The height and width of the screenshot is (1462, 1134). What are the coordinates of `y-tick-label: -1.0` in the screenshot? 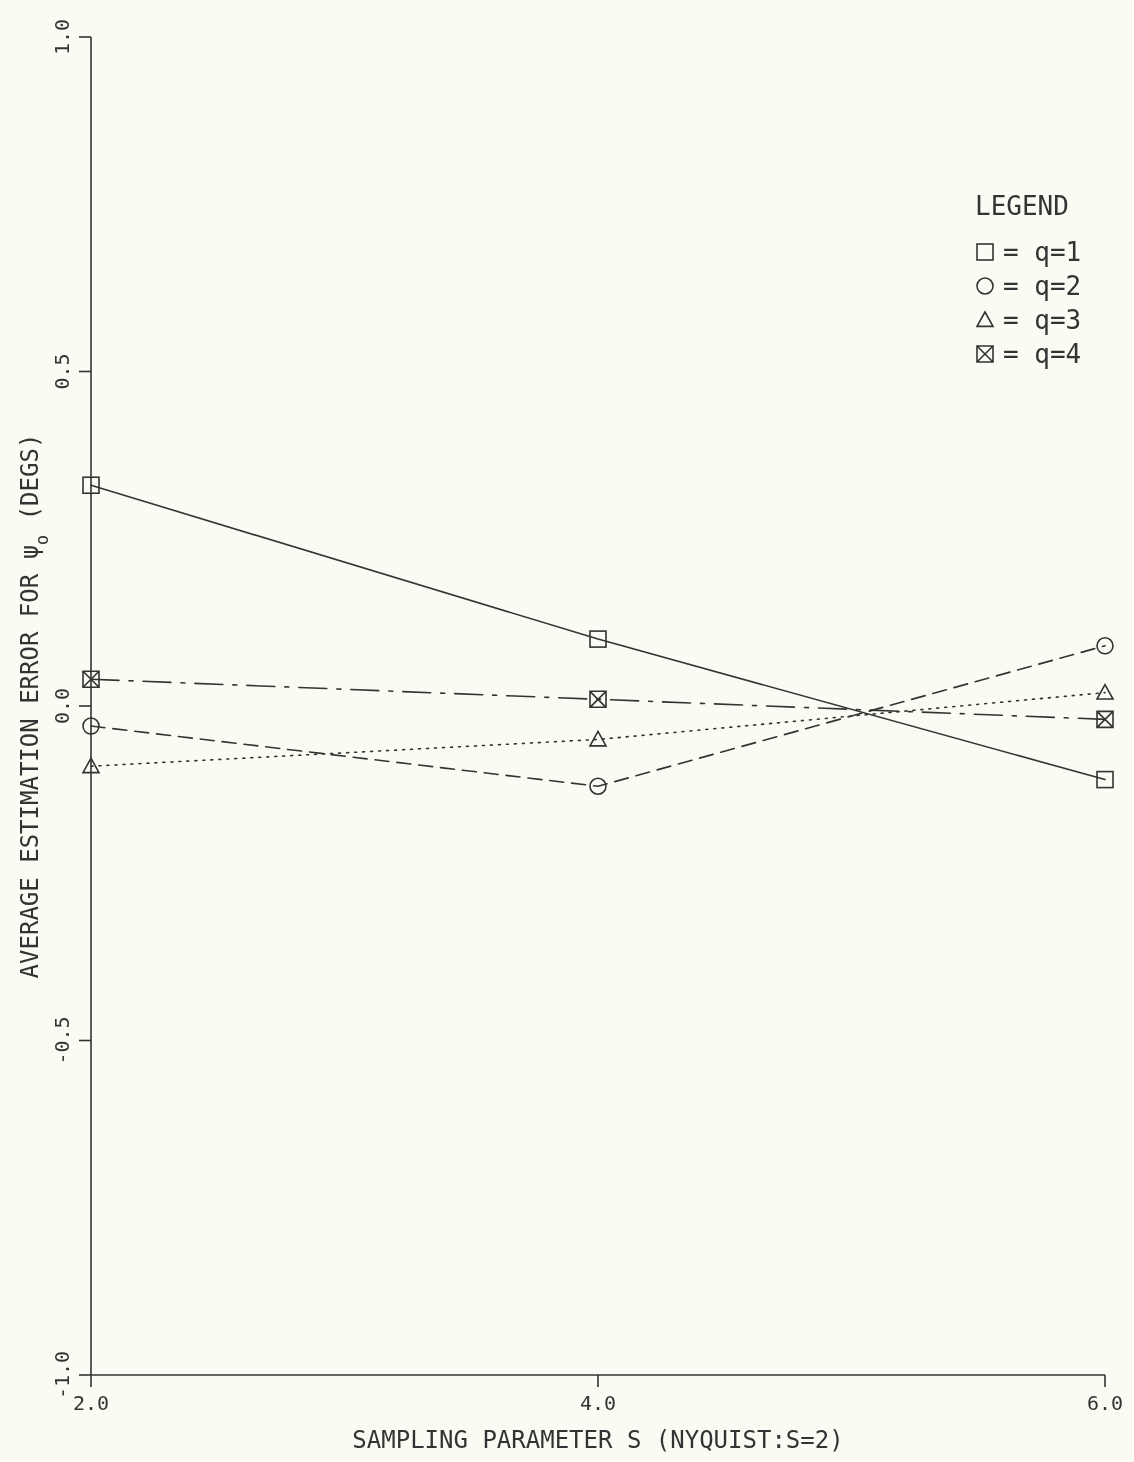 It's located at (62, 1375).